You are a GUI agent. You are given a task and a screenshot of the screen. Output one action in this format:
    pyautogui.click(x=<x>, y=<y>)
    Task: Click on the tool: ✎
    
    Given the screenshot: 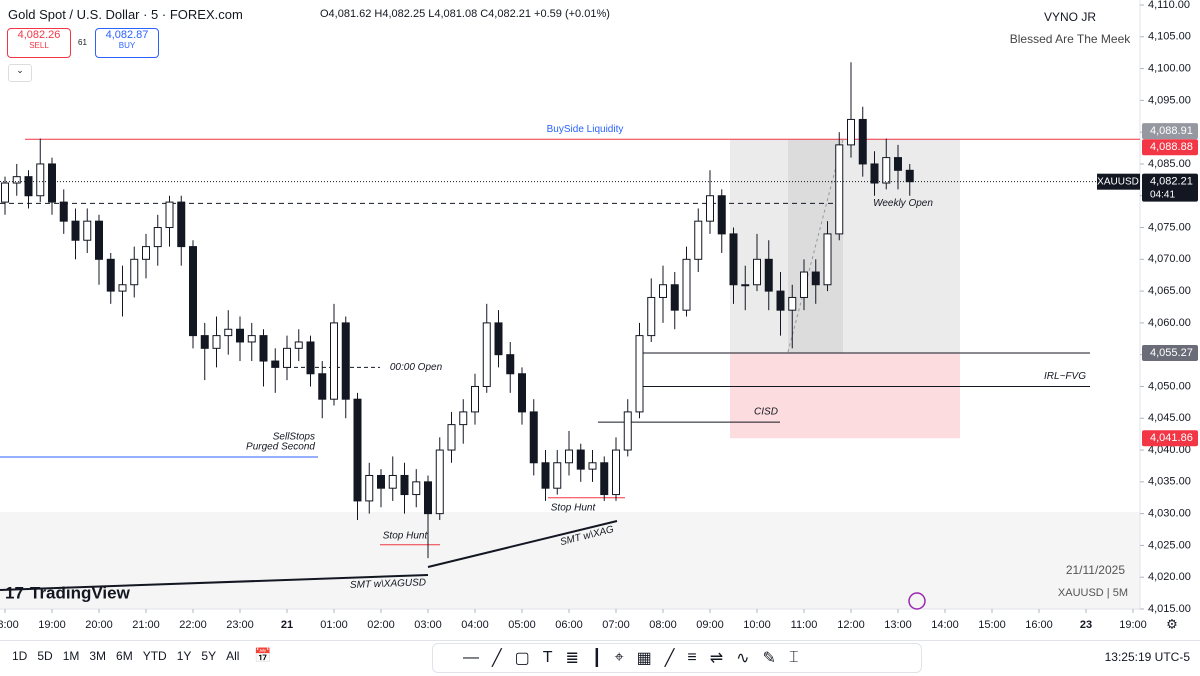 What is the action you would take?
    pyautogui.click(x=769, y=658)
    